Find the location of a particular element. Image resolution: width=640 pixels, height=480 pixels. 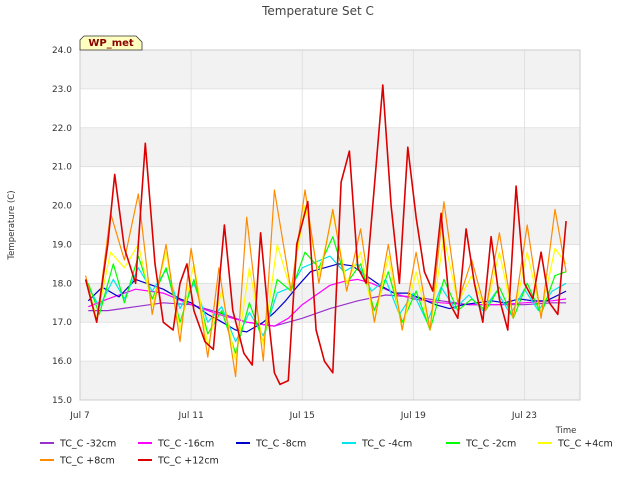

y-tick-label: 18.0 is located at coordinates (62, 284).